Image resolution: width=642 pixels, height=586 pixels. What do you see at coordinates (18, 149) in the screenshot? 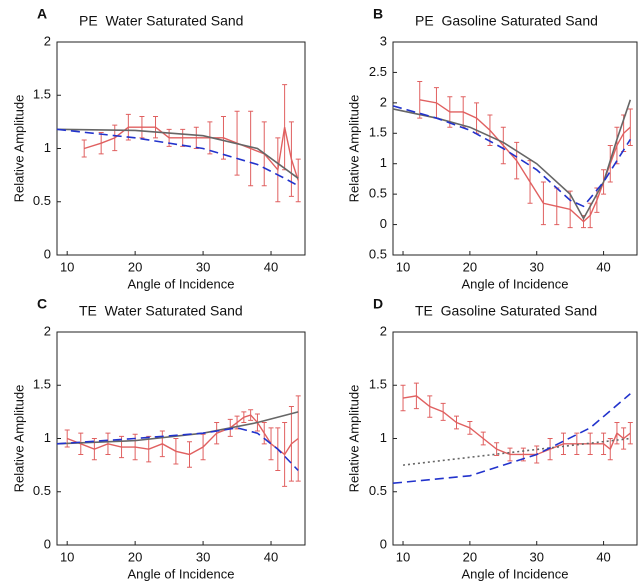
I see `y-axis-label: Relative Amplitude` at bounding box center [18, 149].